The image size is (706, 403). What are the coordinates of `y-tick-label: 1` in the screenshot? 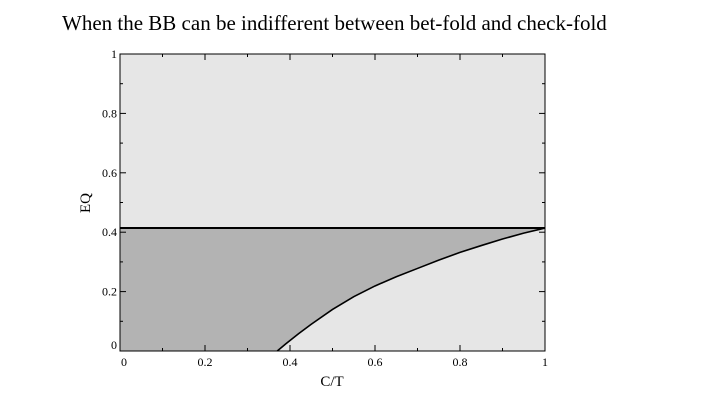 It's located at (114, 54).